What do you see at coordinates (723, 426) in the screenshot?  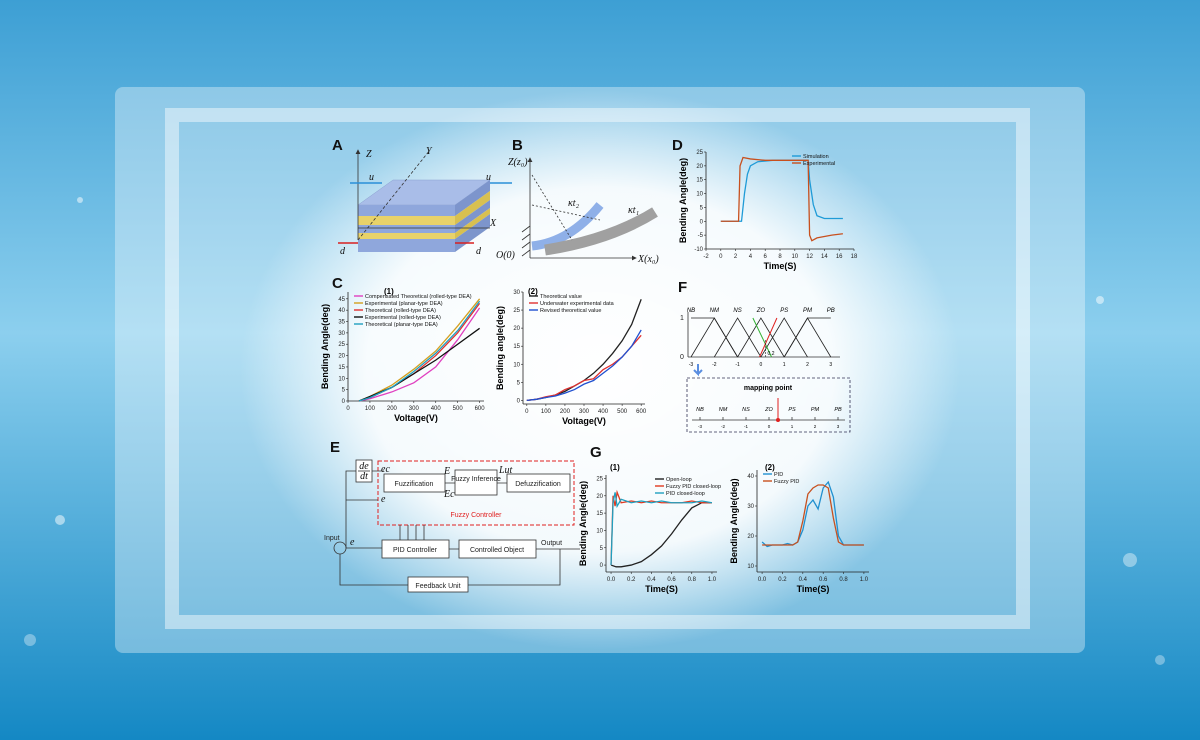 I see `scale-tick-label: -2` at bounding box center [723, 426].